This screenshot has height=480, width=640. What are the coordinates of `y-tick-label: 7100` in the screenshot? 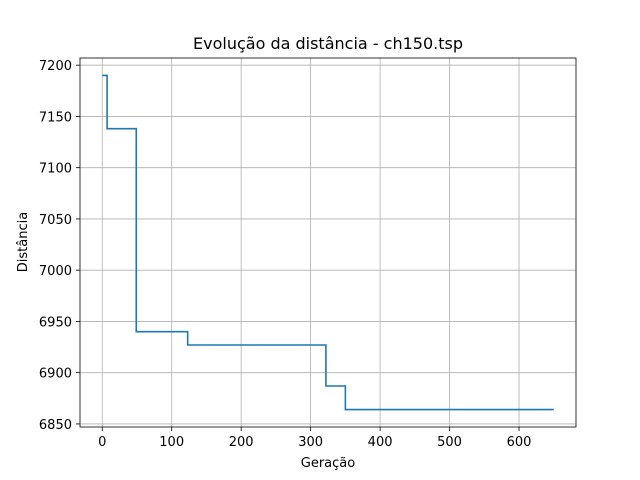 It's located at (55, 169).